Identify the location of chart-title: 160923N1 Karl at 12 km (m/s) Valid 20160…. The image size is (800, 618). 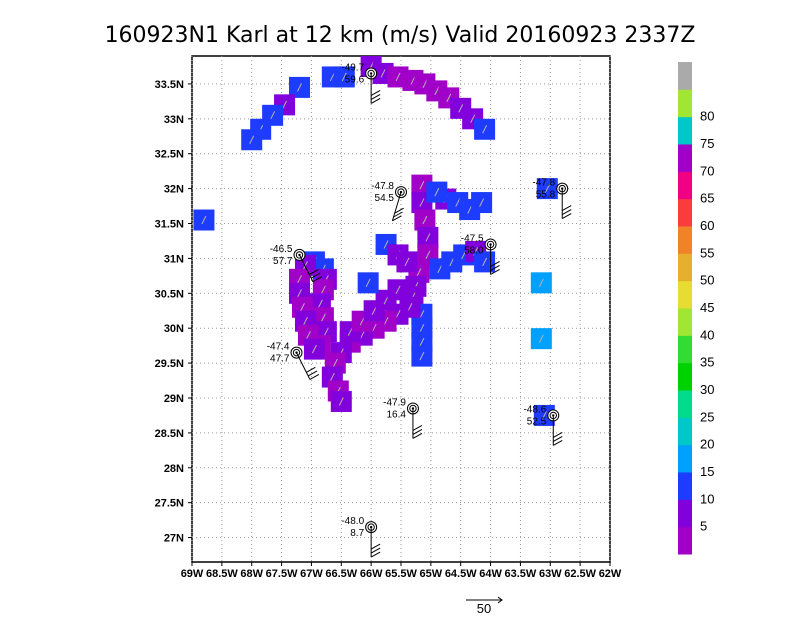
(400, 35).